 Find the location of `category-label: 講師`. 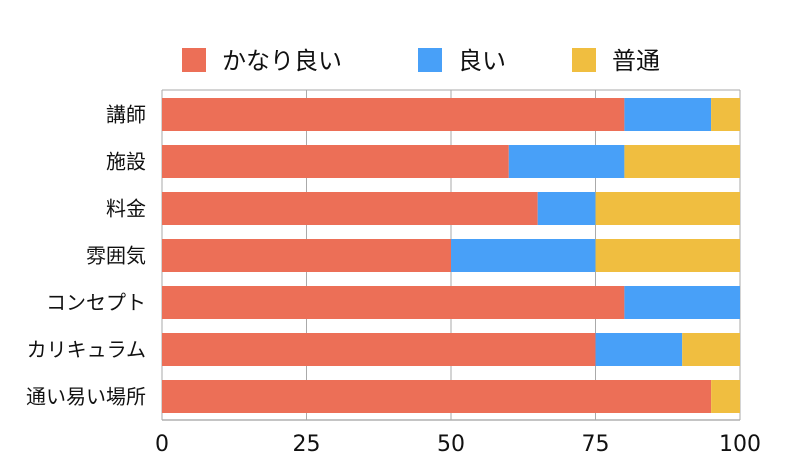

category-label: 講師 is located at coordinates (126, 115).